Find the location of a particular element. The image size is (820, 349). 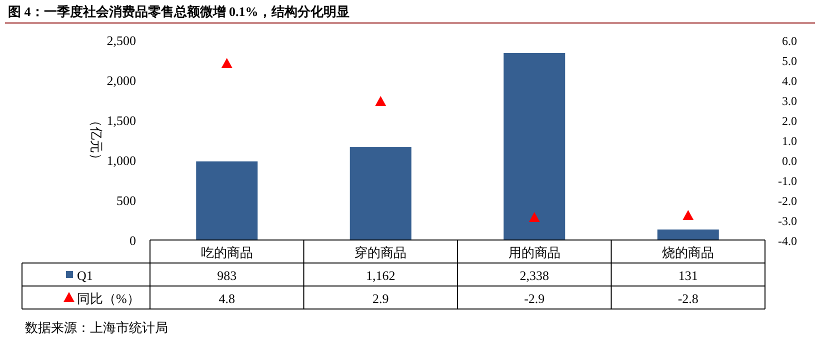

y2-tick-label: 4.0 is located at coordinates (789, 81).